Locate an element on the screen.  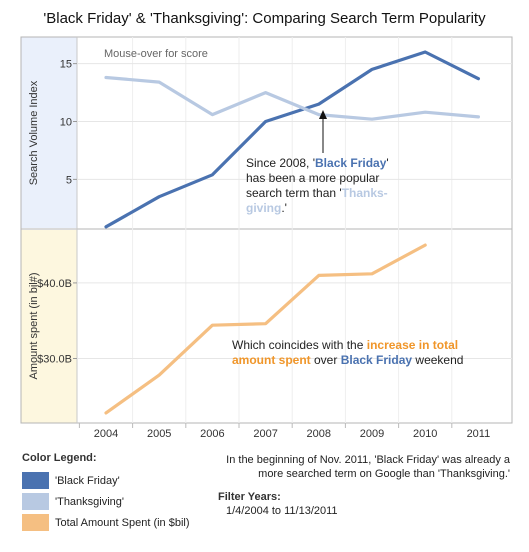
x-tick-label: 2005 is located at coordinates (159, 434).